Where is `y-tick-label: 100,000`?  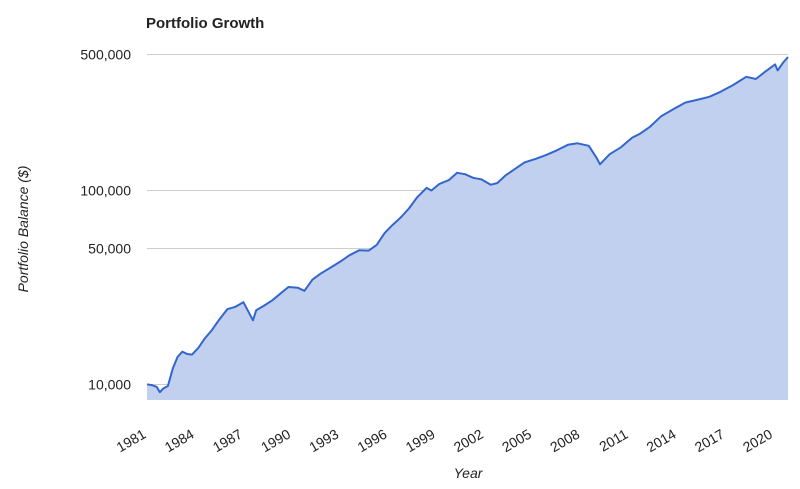
y-tick-label: 100,000 is located at coordinates (105, 191).